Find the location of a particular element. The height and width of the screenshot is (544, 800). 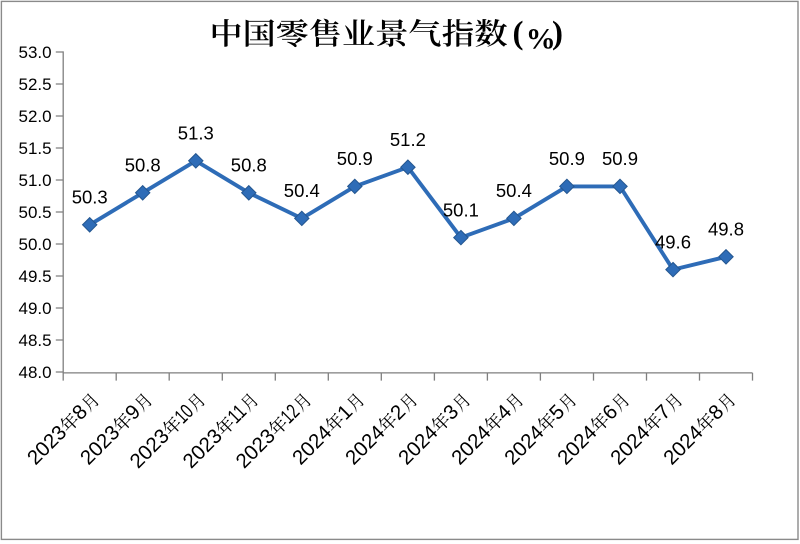

svg-text: 52.5 is located at coordinates (35, 84).